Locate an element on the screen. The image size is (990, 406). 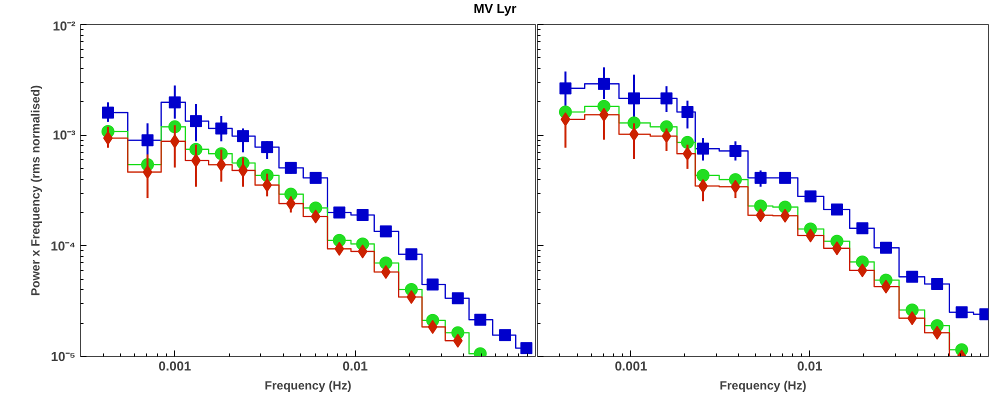
y-tick-label: 10⁻⁴ is located at coordinates (63, 246).